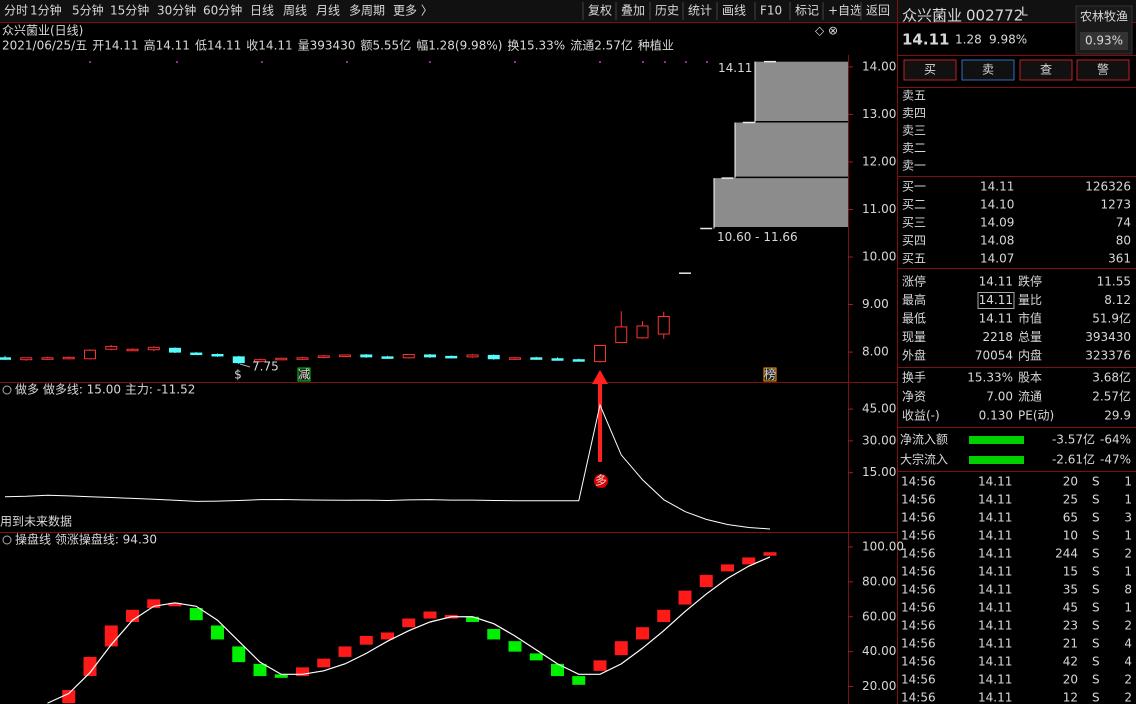  What do you see at coordinates (1119, 259) in the screenshot?
I see `bid-volume: 361` at bounding box center [1119, 259].